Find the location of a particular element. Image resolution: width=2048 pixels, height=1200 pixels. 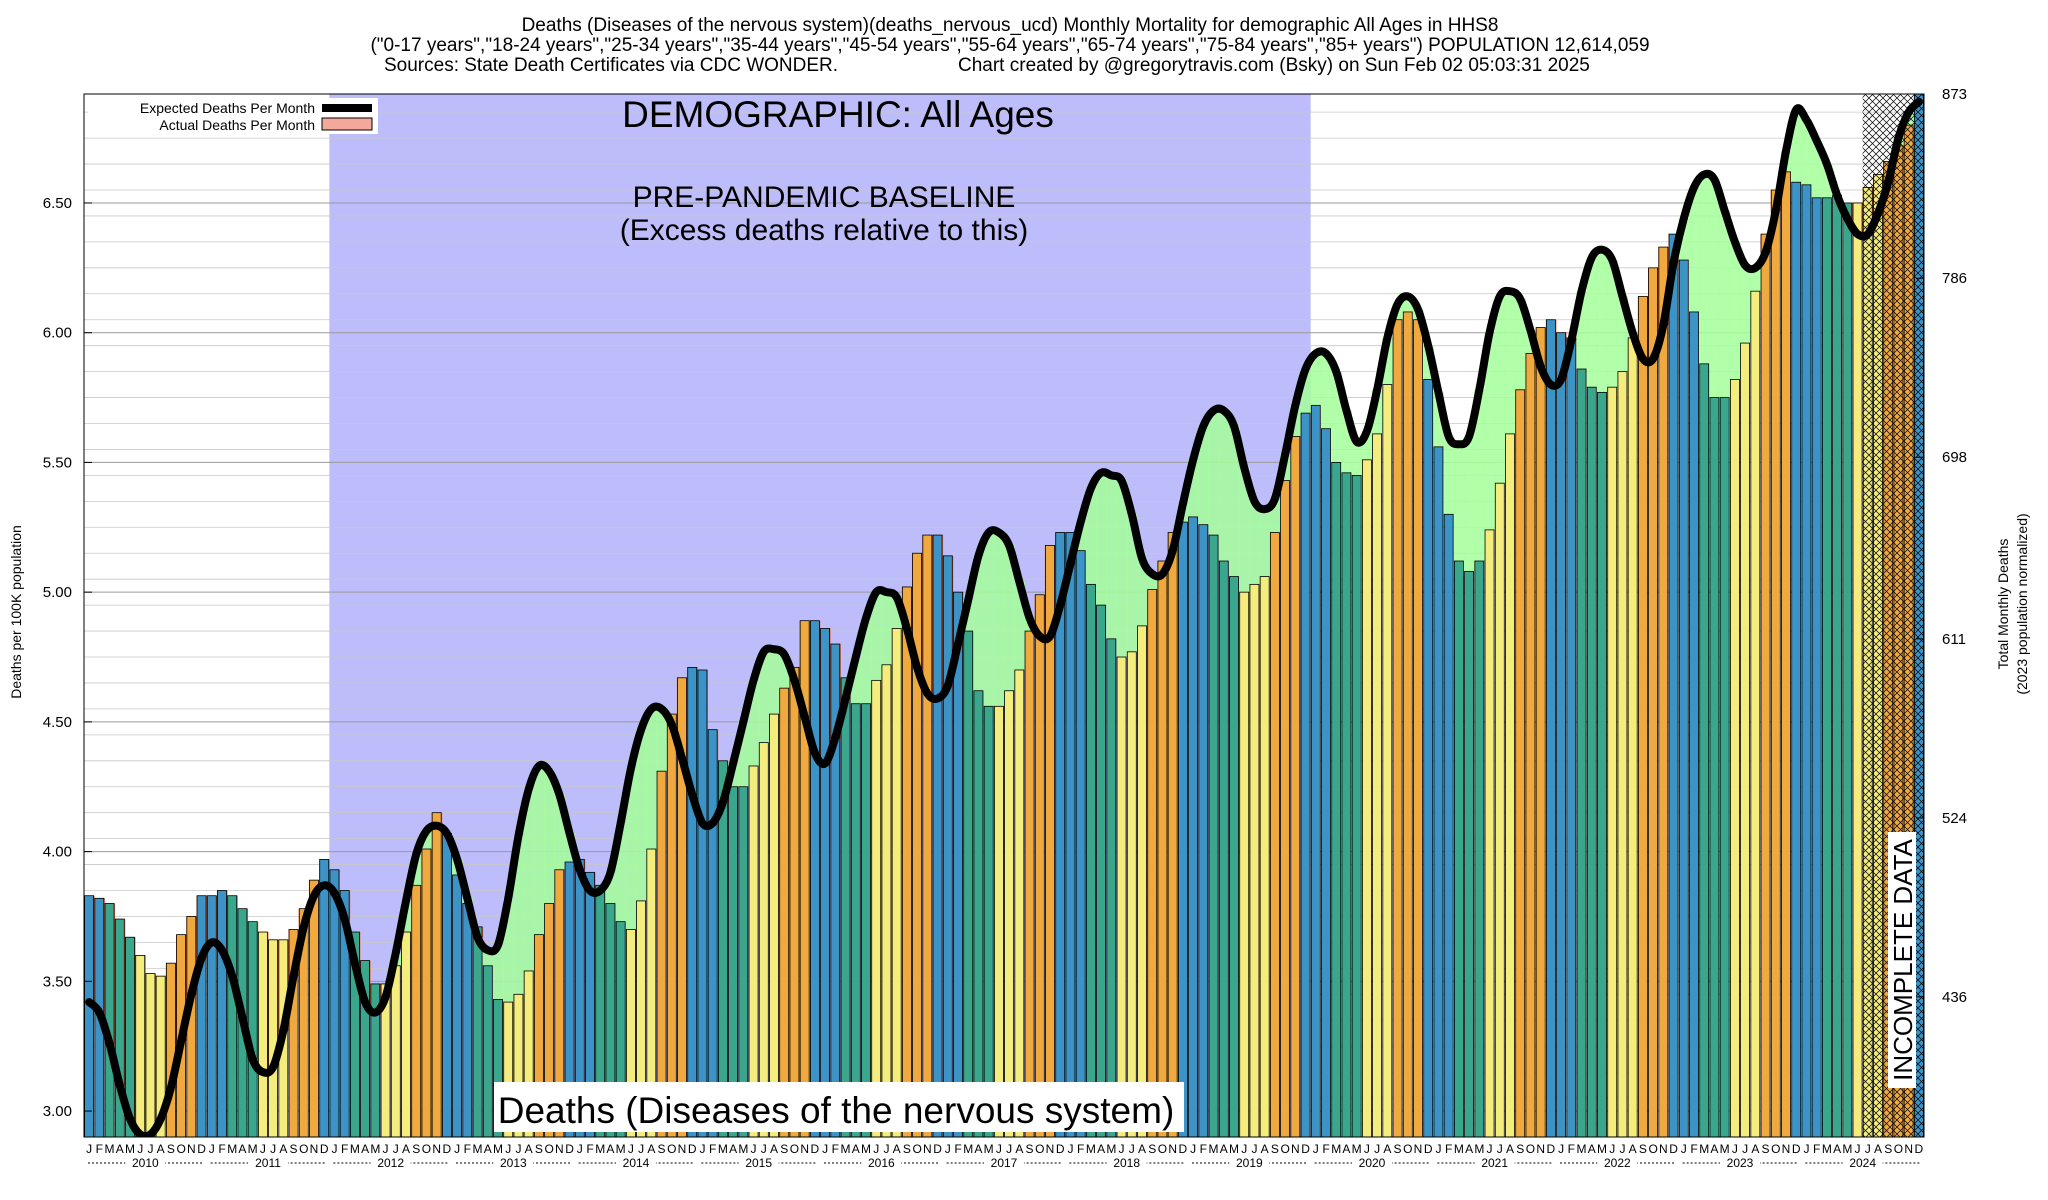

y-axis-left-title: Deaths per 100K population is located at coordinates (16, 612).